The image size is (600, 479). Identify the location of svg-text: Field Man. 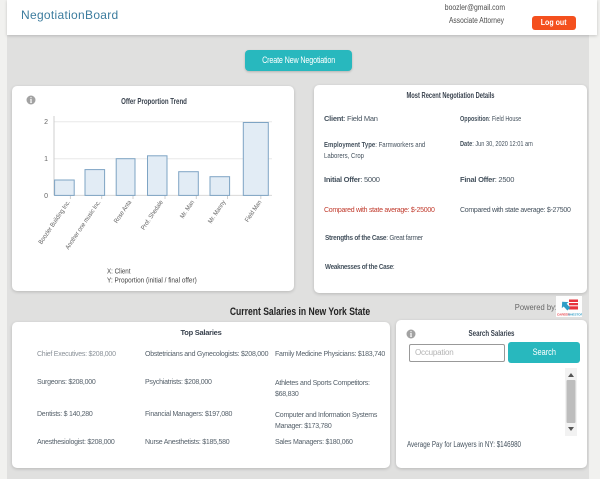
(254, 211).